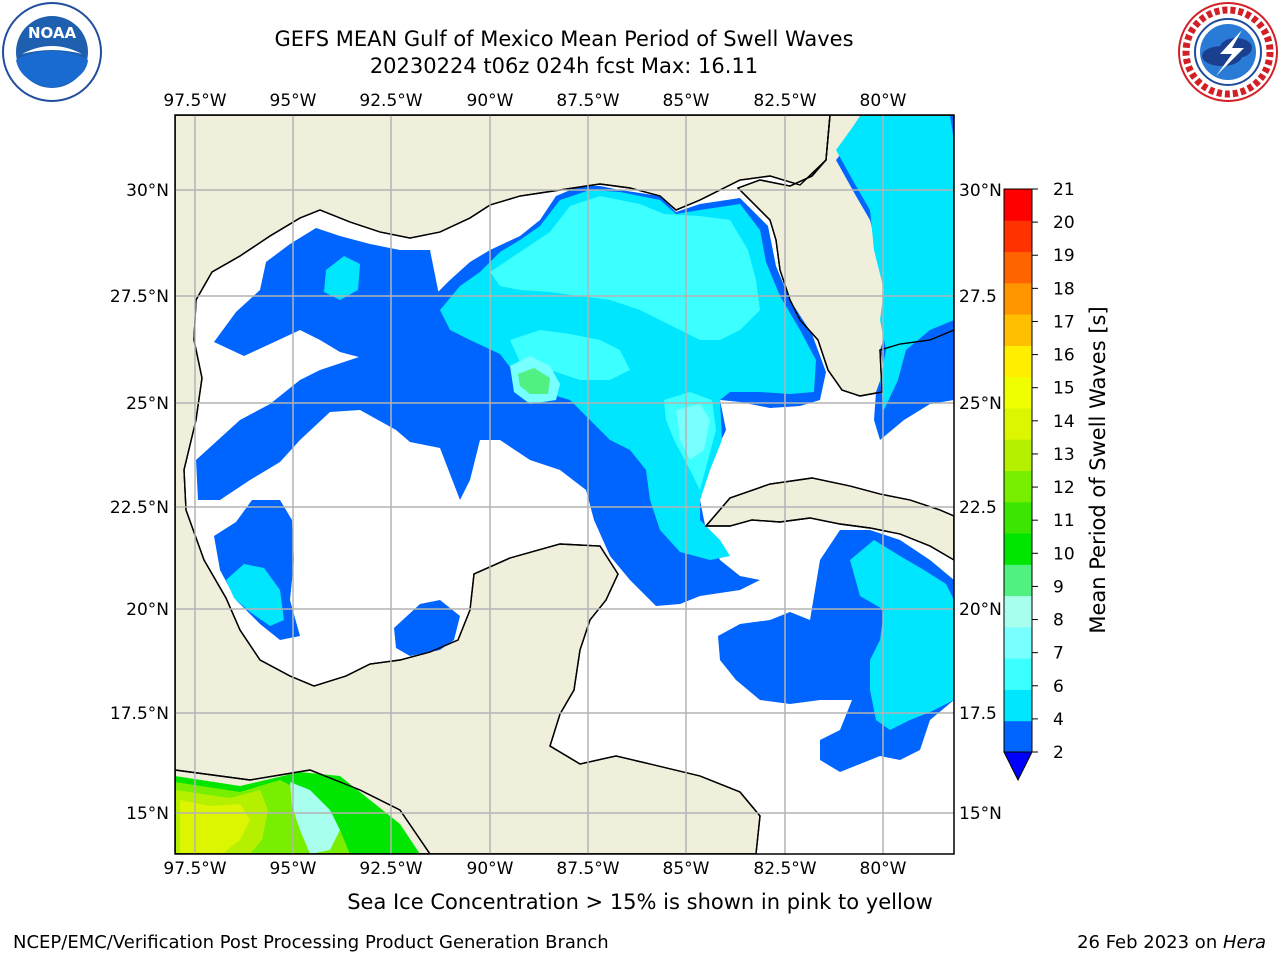  I want to click on footer-date-text: 26 Feb 2023 on, so click(1150, 942).